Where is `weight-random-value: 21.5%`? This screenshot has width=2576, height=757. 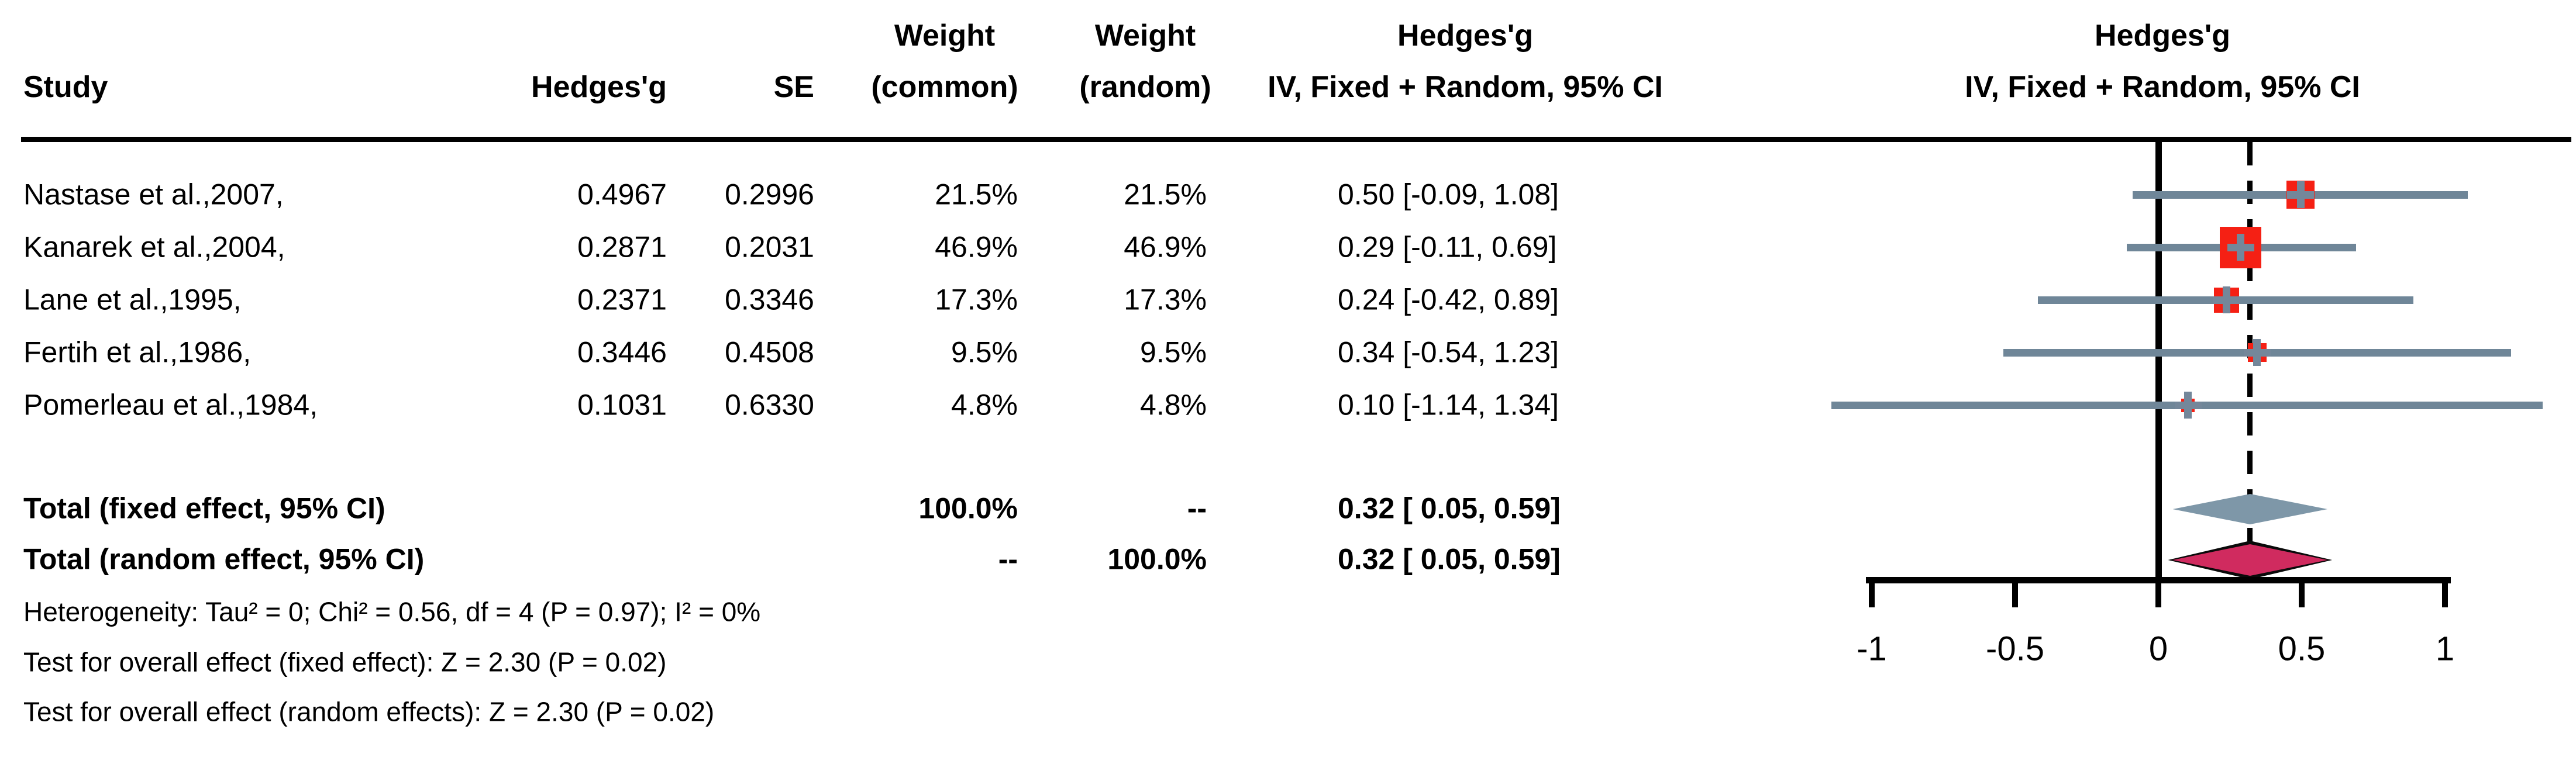 weight-random-value: 21.5% is located at coordinates (1165, 194).